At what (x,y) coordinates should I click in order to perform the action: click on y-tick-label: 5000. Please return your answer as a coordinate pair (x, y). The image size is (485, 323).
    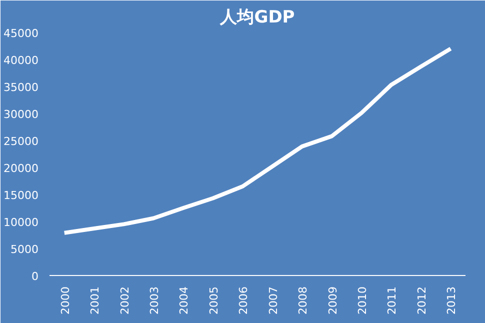
    Looking at the image, I should click on (24, 249).